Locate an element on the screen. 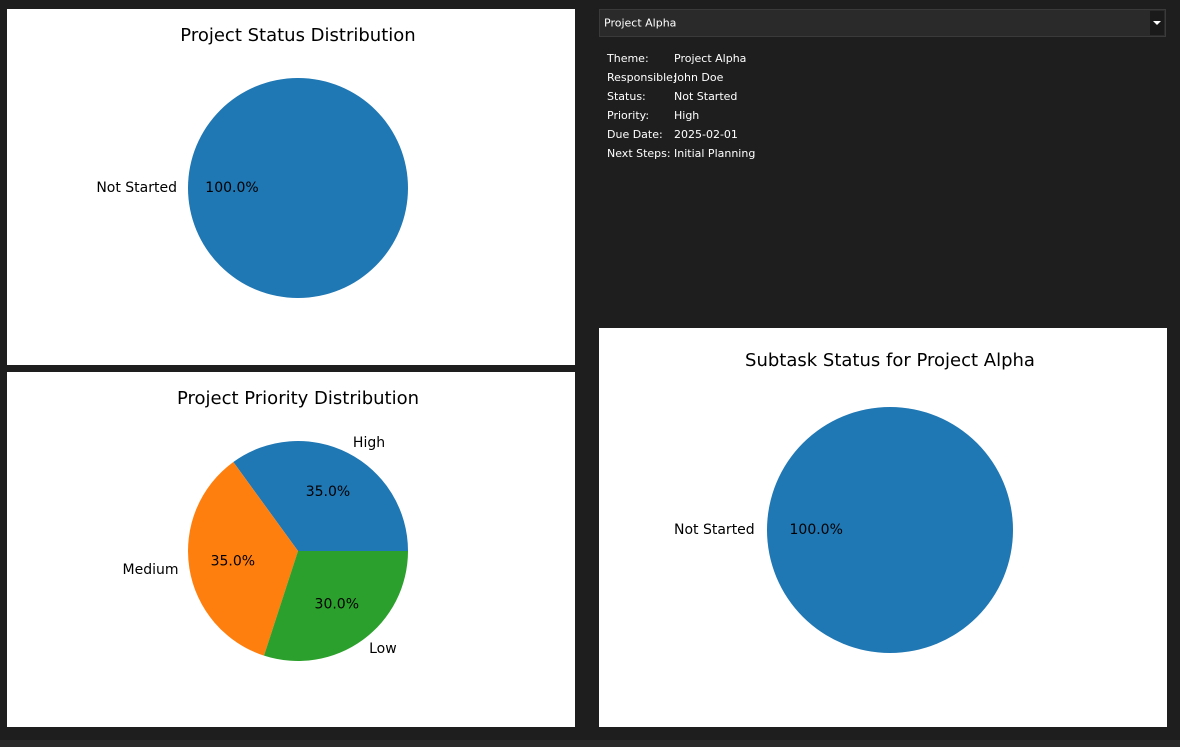 The width and height of the screenshot is (1180, 747). slice-label: Medium is located at coordinates (151, 570).